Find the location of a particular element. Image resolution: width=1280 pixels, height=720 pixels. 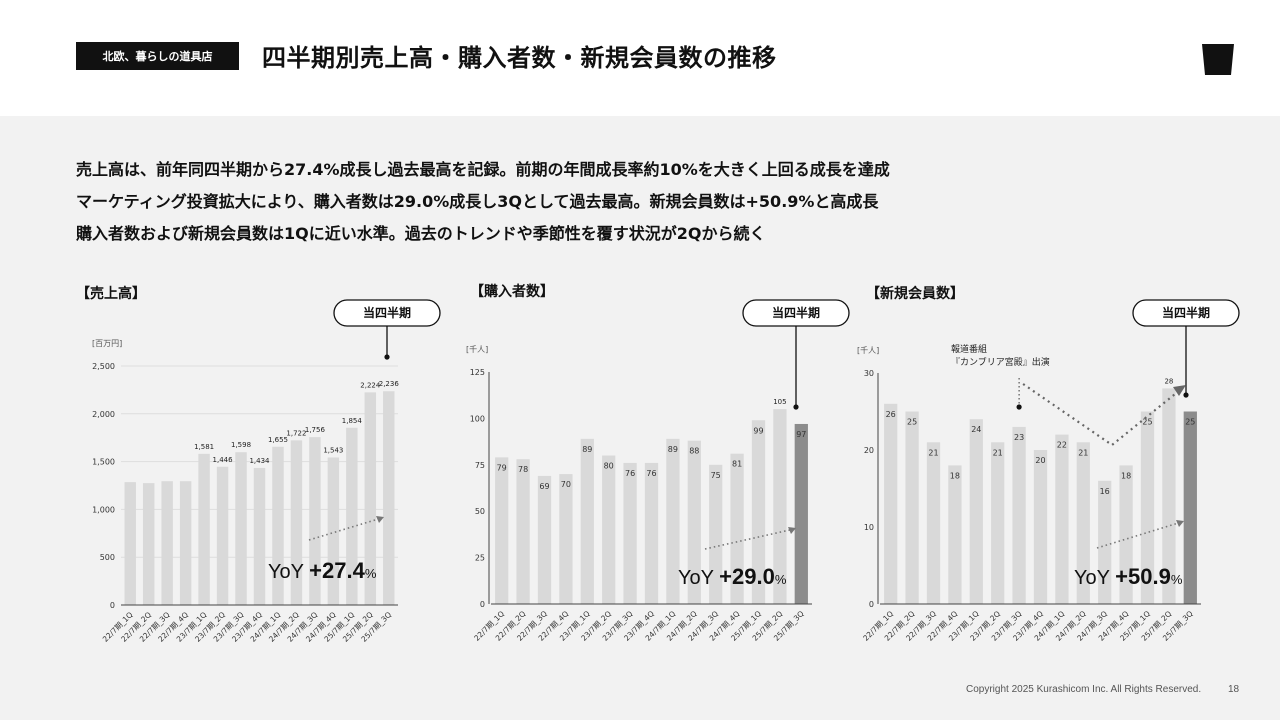

yoy-label: YoY +29.0% is located at coordinates (732, 576).